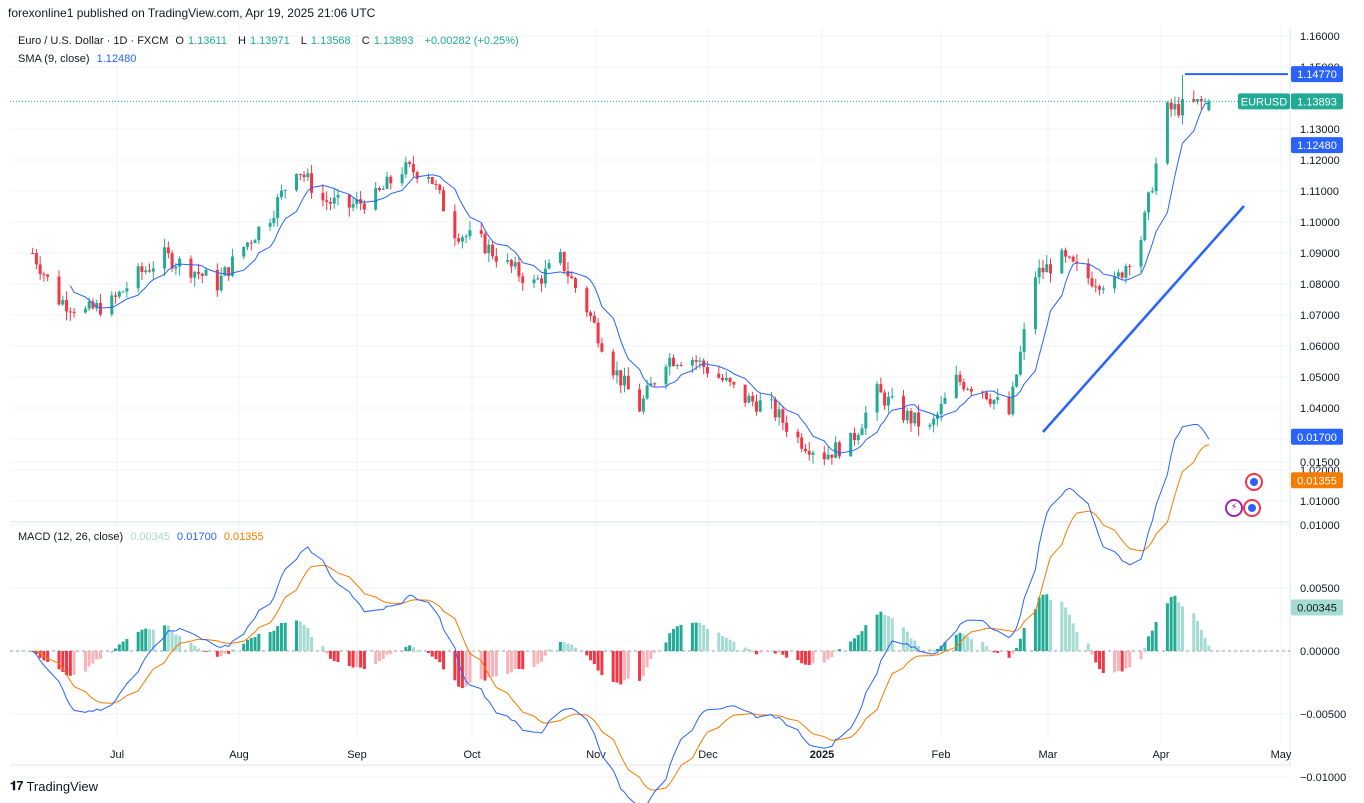  I want to click on high-label: H, so click(242, 41).